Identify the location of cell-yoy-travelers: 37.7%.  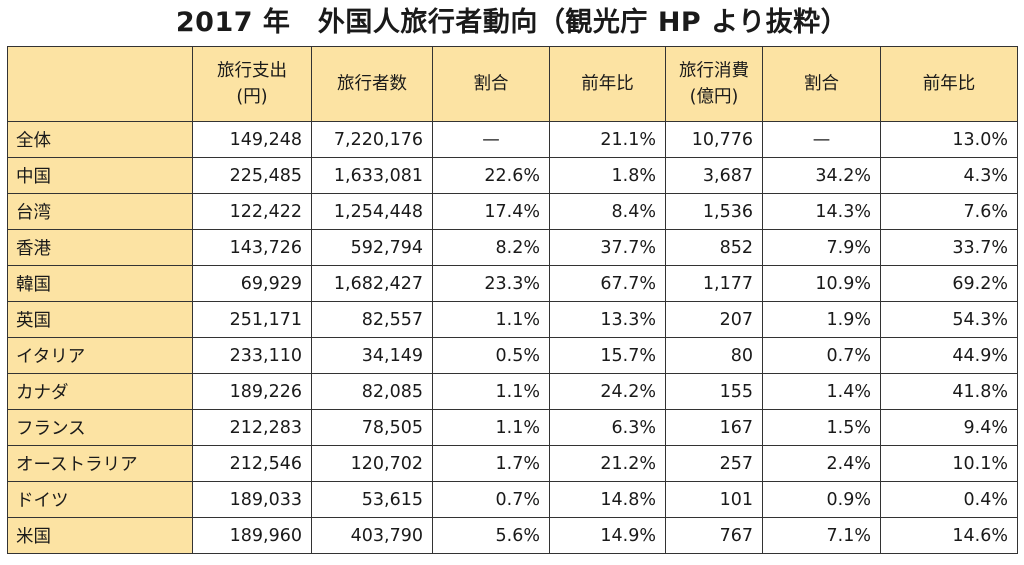
(607, 247).